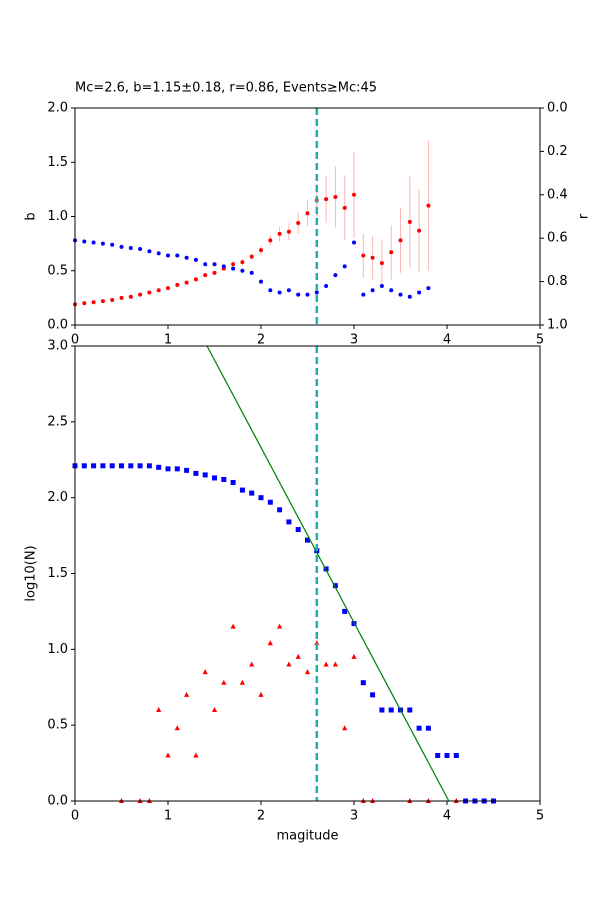  Describe the element at coordinates (57, 216) in the screenshot. I see `y-tick-label: 1.0` at that location.